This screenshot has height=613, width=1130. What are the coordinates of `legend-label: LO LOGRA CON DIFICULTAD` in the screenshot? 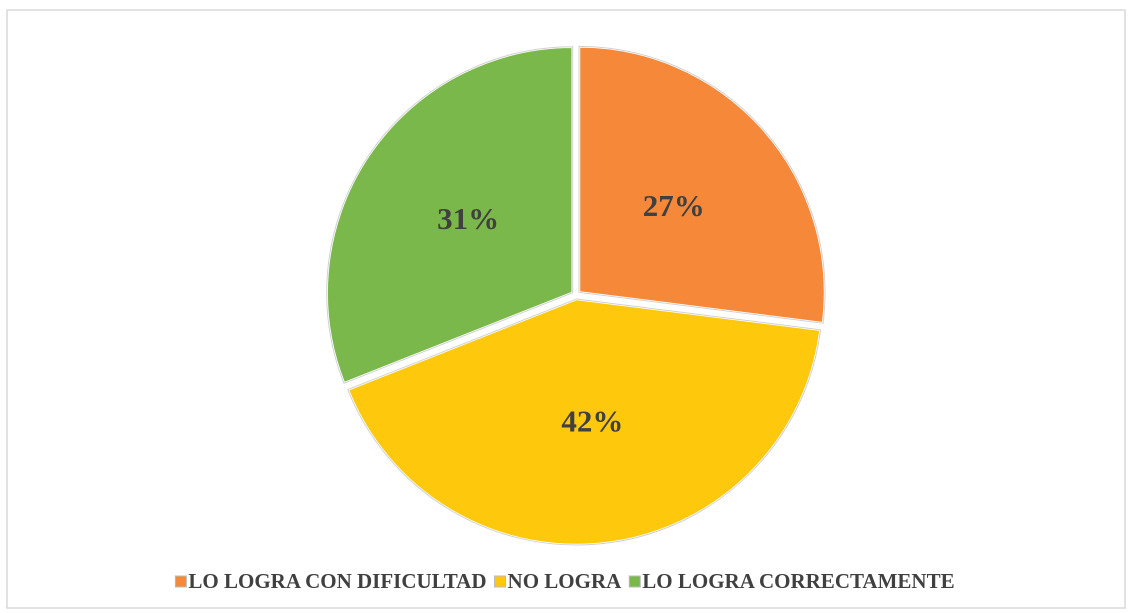 It's located at (337, 581).